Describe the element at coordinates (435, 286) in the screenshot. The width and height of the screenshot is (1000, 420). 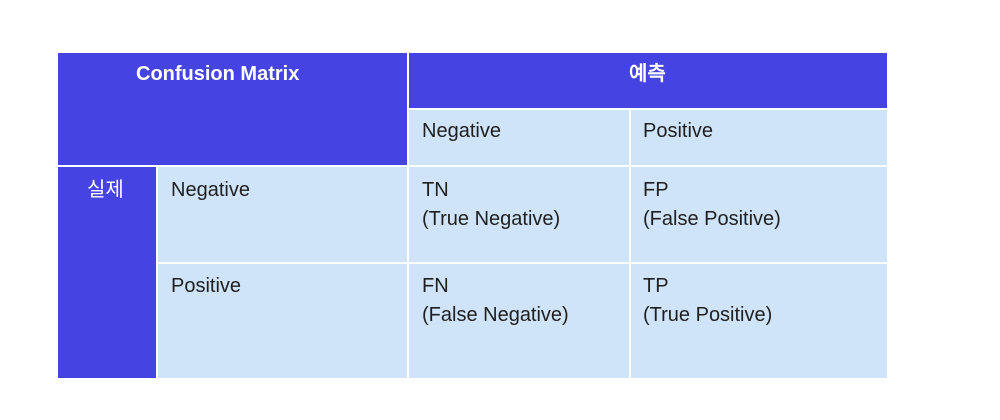
I see `cell-abbreviation: FN` at that location.